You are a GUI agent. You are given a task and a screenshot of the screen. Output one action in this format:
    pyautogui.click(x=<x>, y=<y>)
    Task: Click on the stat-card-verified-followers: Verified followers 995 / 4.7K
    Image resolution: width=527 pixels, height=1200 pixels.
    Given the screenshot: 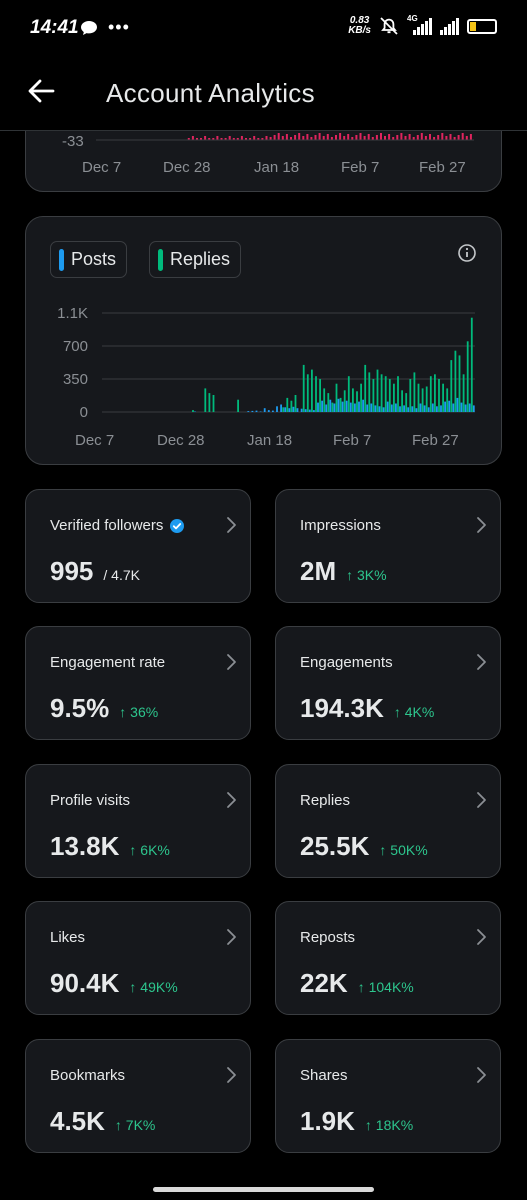 What is the action you would take?
    pyautogui.click(x=138, y=546)
    